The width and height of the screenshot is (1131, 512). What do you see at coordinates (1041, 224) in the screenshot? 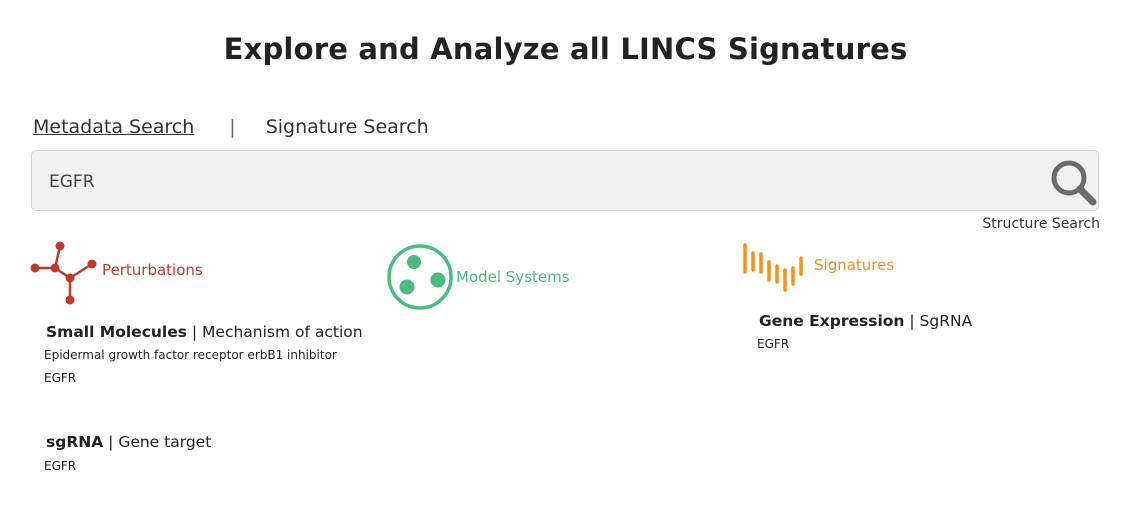
I see `structure-search-link: Structure Search` at bounding box center [1041, 224].